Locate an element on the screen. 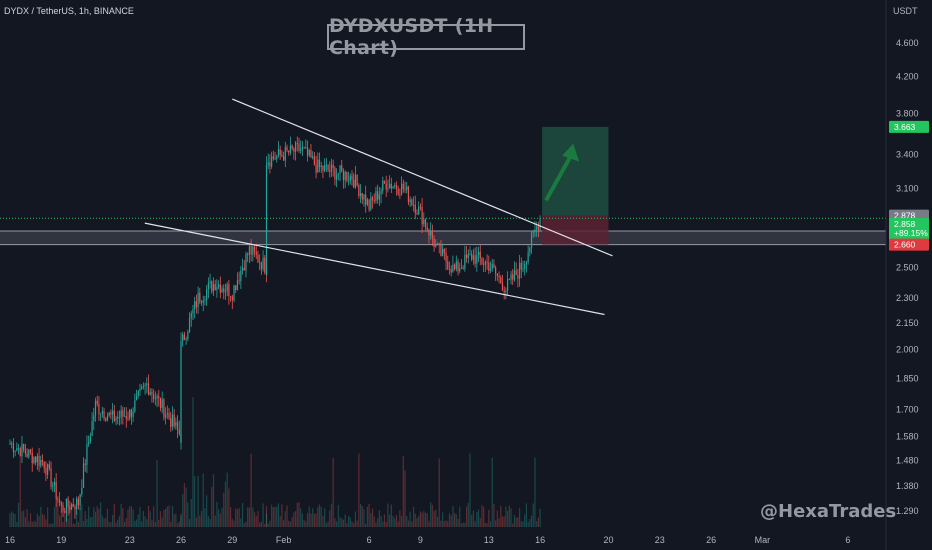  time-axis: 16 19 23 26 29 Feb 6 9 13 16 20 23 26 Mar 6 is located at coordinates (427, 540).